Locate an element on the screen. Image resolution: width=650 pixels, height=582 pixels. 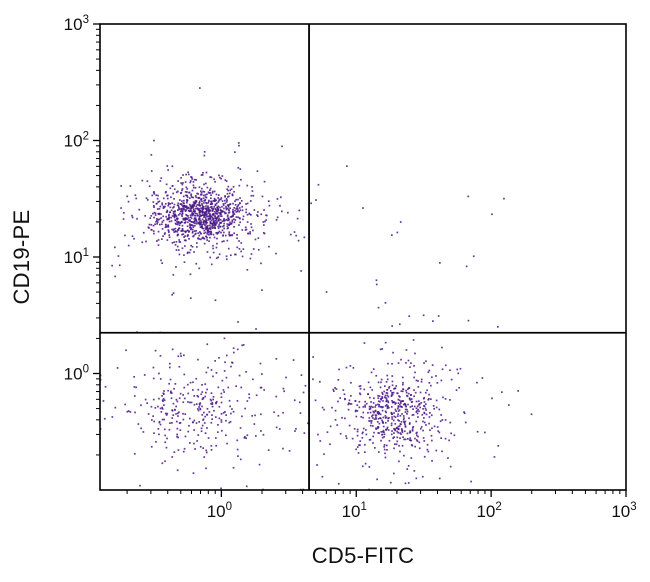
tick-label-10e0: 100 is located at coordinates (76, 374).